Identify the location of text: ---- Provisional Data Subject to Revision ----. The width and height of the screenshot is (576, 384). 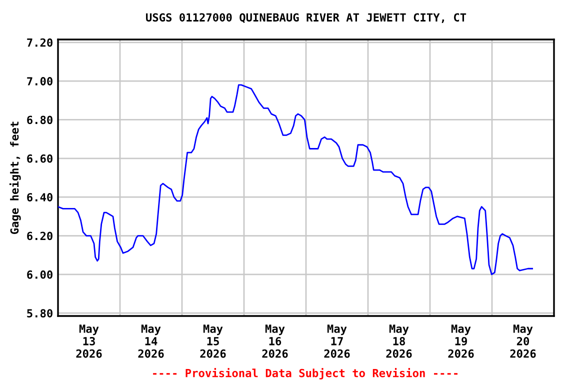
(305, 374).